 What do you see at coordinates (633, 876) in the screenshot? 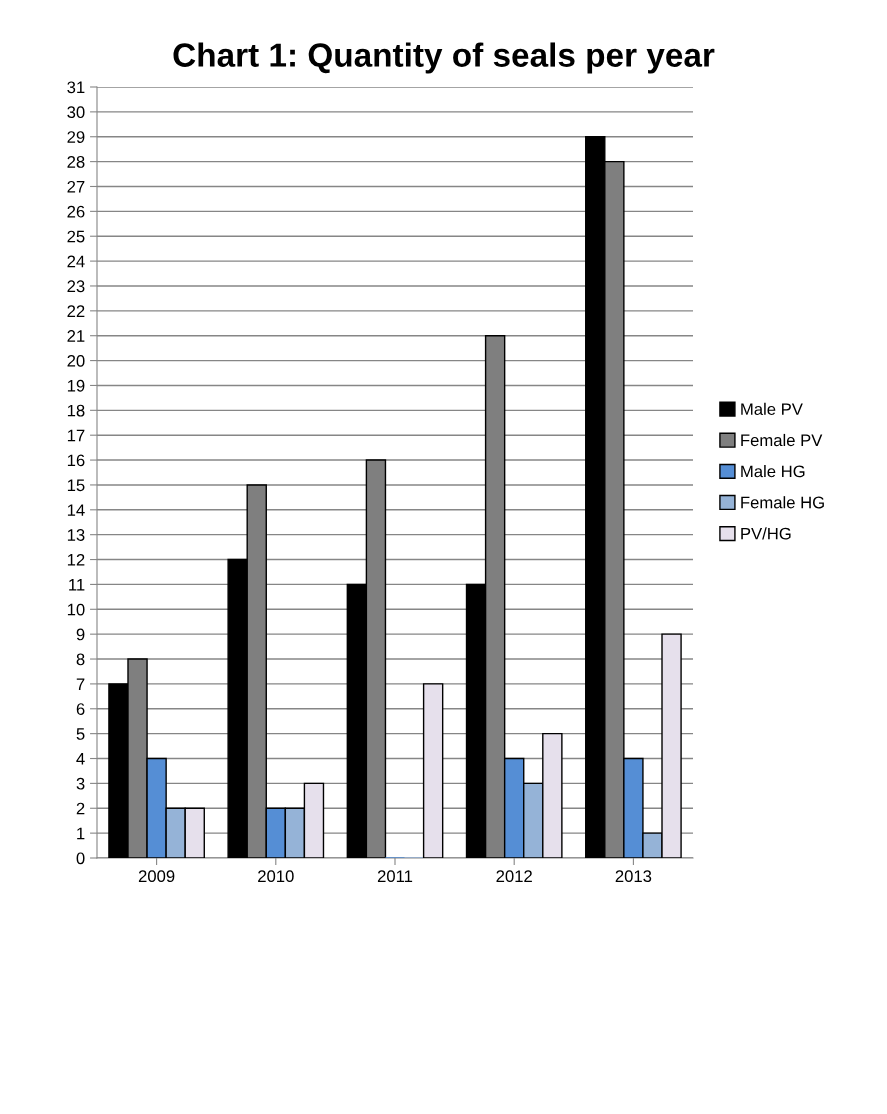
I see `x-tick-label: 2013` at bounding box center [633, 876].